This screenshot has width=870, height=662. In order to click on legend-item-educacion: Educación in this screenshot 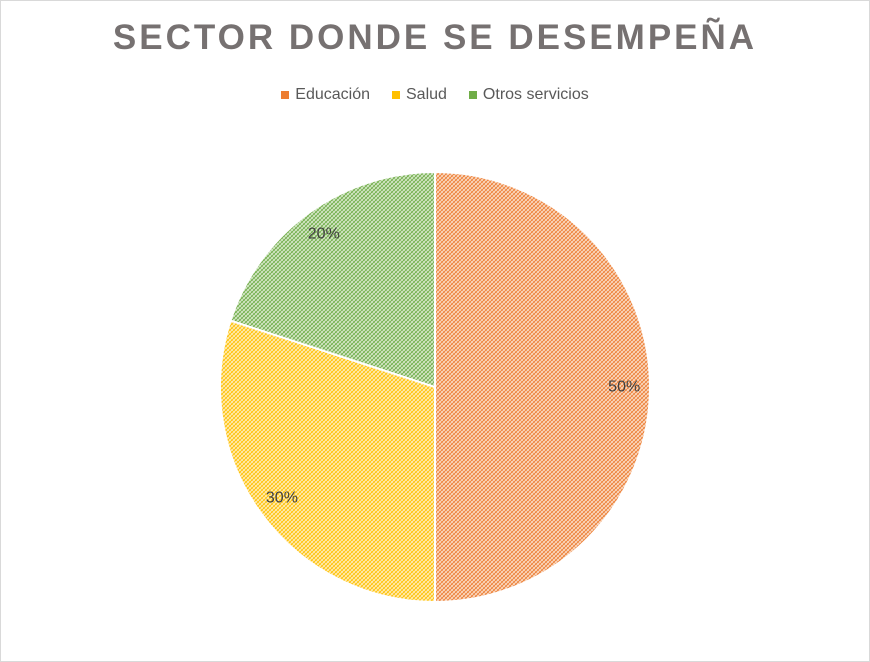, I will do `click(325, 95)`.